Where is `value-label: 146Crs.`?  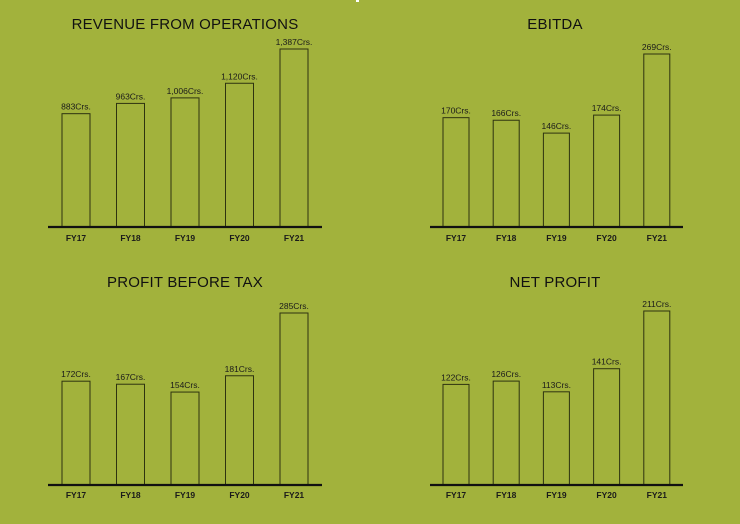
value-label: 146Crs. is located at coordinates (557, 126).